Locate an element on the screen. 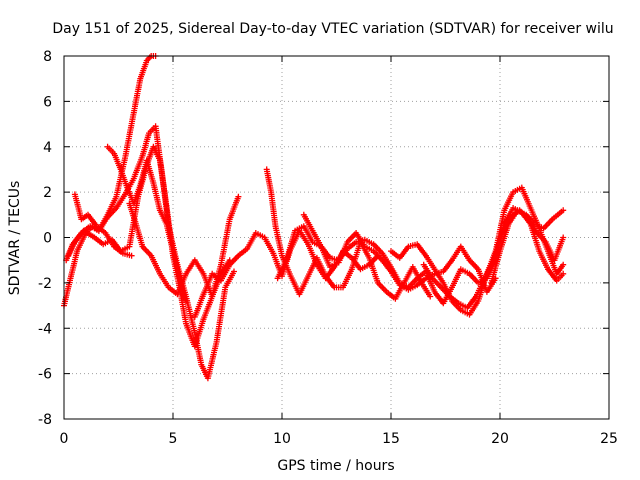  y-tick-label: -8 is located at coordinates (45, 420).